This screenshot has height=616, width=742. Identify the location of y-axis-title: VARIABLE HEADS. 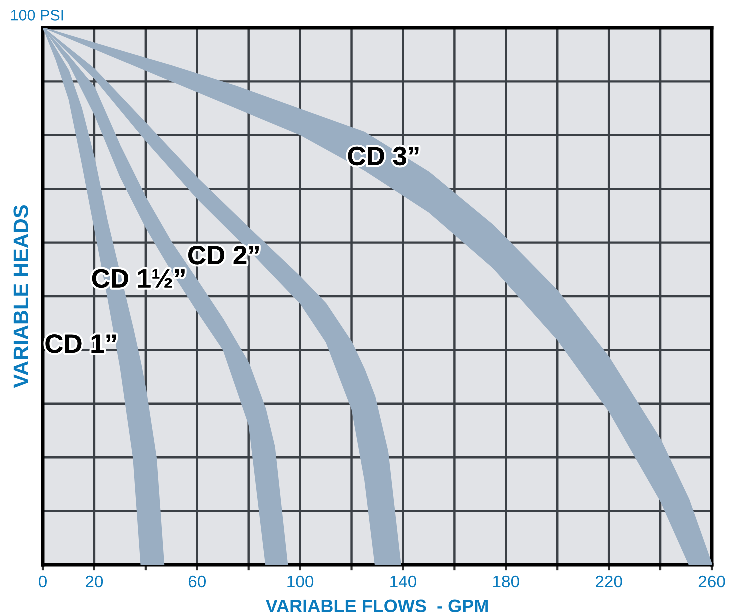
(21, 296).